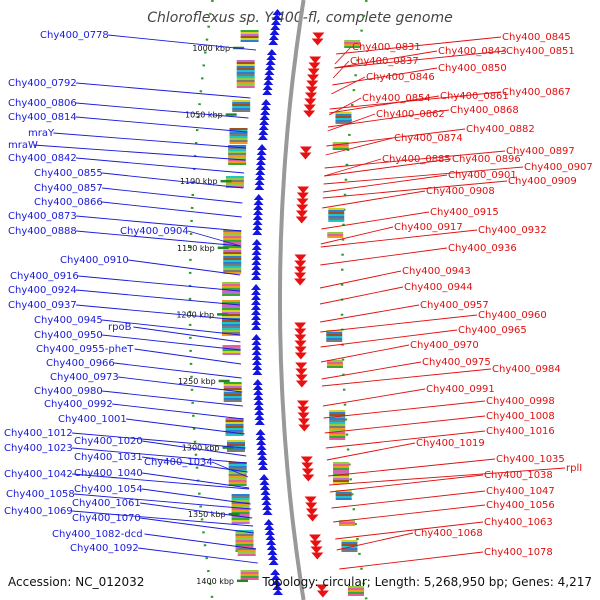 The height and width of the screenshot is (600, 600). What do you see at coordinates (42, 231) in the screenshot?
I see `gene-label-left: Chy400_0888` at bounding box center [42, 231].